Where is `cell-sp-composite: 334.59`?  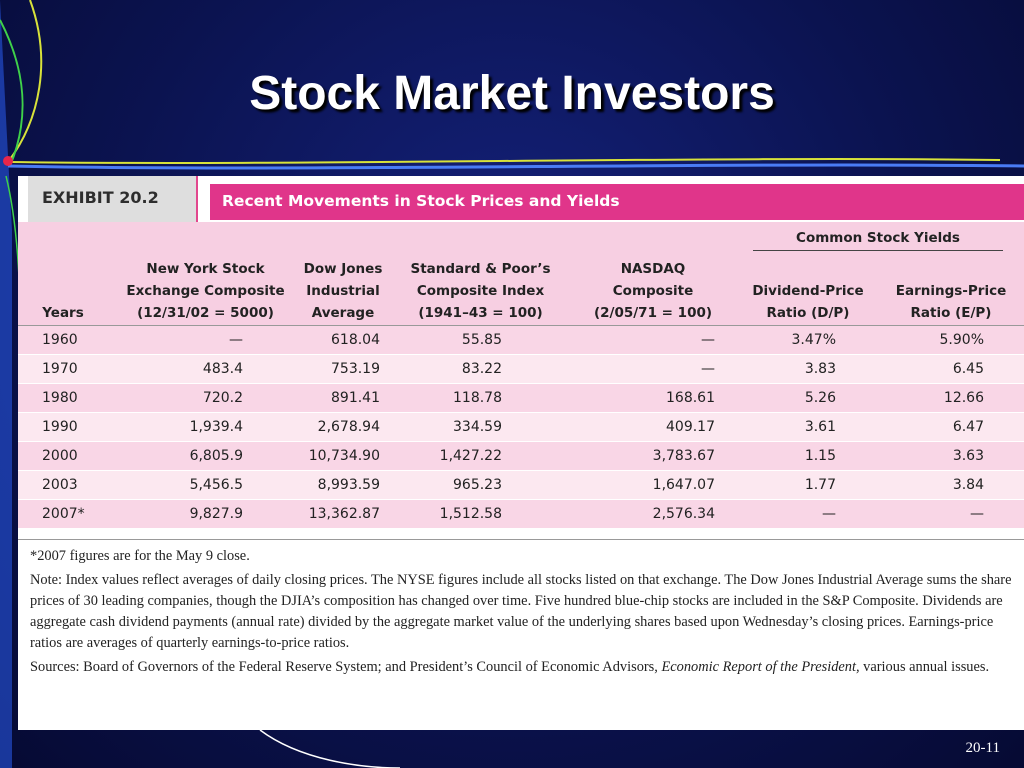 cell-sp-composite: 334.59 is located at coordinates (477, 427).